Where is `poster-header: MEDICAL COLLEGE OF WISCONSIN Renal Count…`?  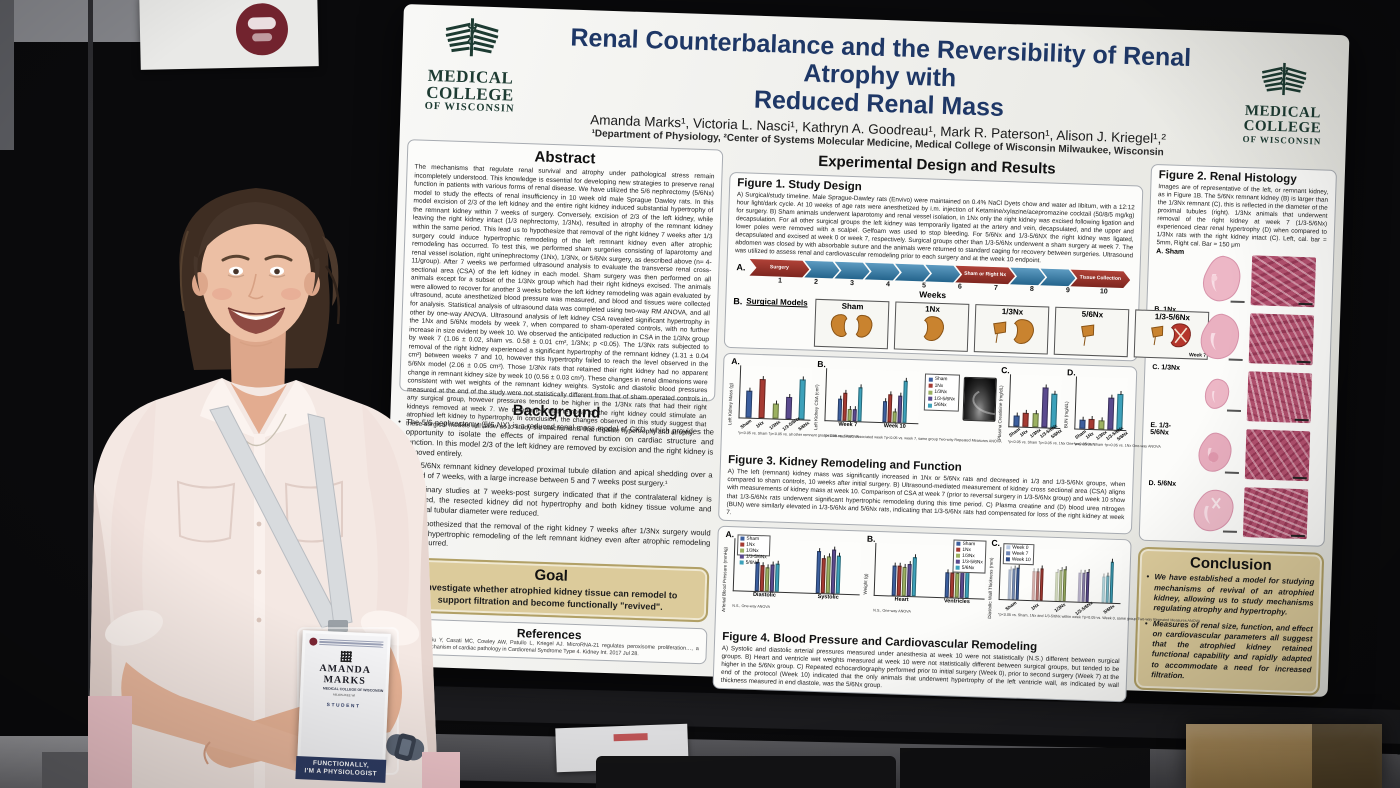 poster-header: MEDICAL COLLEGE OF WISCONSIN Renal Count… is located at coordinates (875, 87).